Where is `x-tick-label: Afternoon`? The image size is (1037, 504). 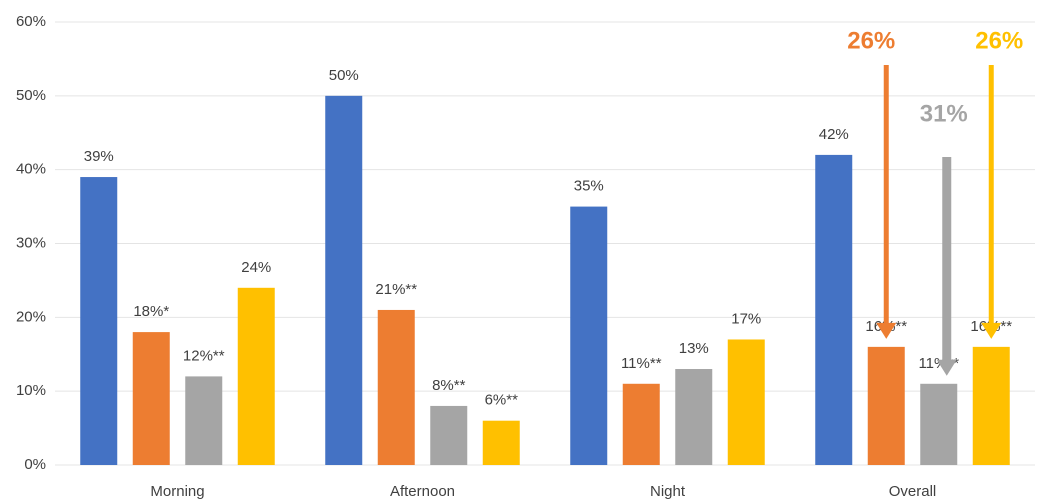
x-tick-label: Afternoon is located at coordinates (422, 491).